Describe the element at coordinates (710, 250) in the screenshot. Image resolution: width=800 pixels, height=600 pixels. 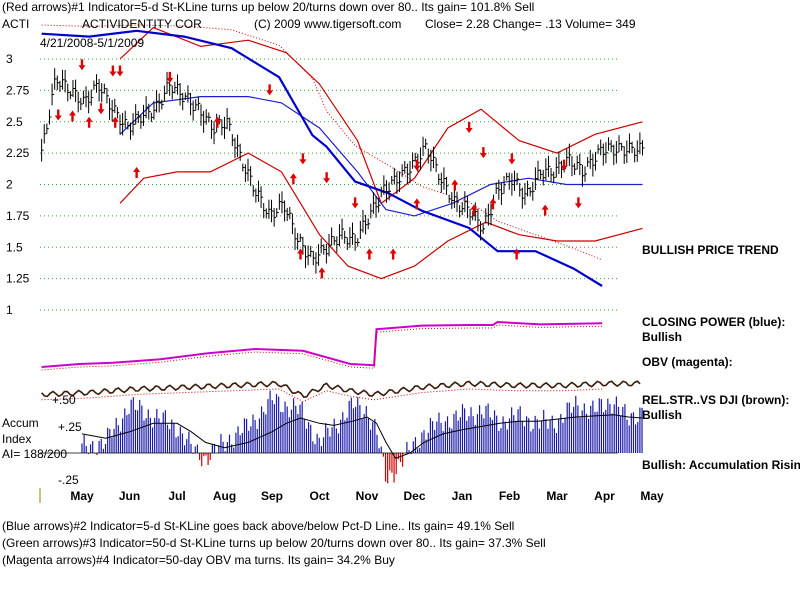
I see `trend-label: BULLISH PRICE TREND` at that location.